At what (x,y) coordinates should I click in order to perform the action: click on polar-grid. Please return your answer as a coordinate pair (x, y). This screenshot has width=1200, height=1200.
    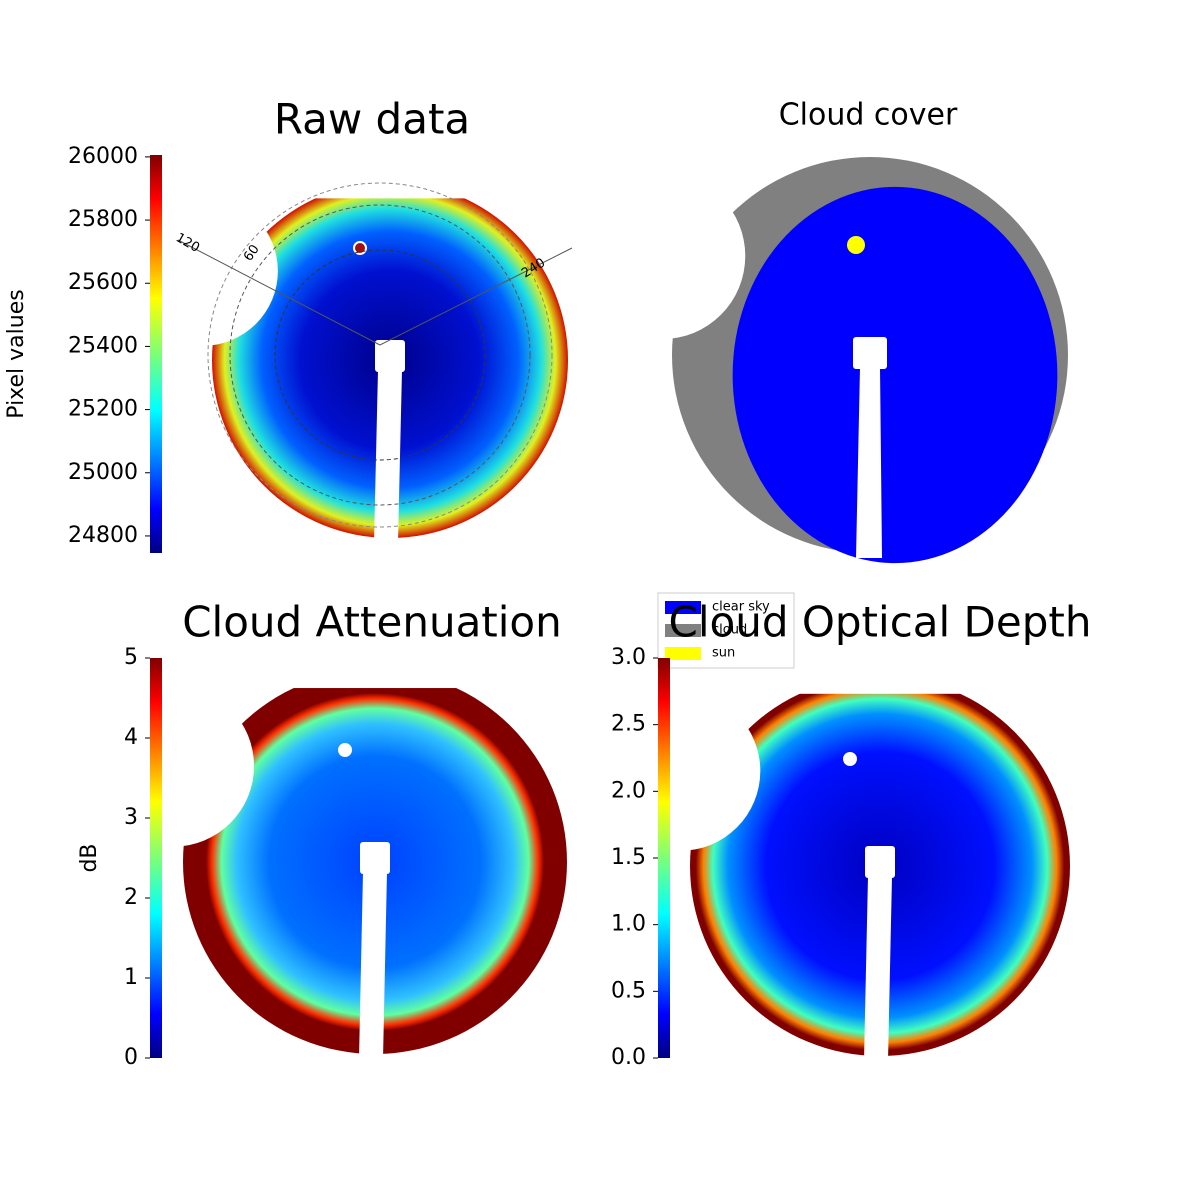
    Looking at the image, I should click on (380, 355).